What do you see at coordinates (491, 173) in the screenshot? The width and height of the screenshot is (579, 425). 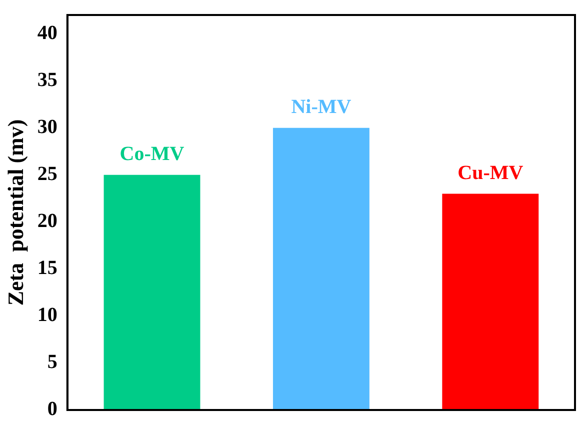 I see `x-tick-label: Cu-MV` at bounding box center [491, 173].